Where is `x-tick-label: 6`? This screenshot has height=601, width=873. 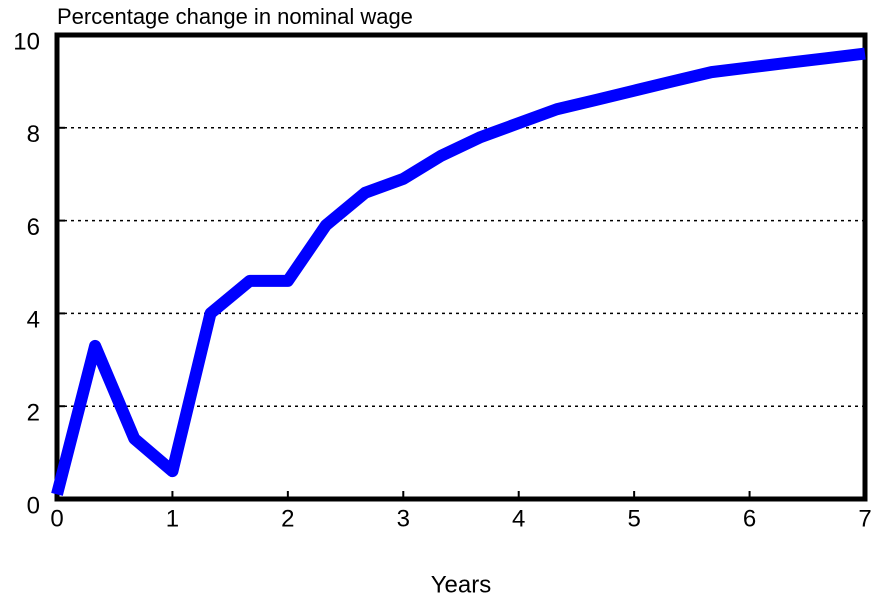 x-tick-label: 6 is located at coordinates (749, 518).